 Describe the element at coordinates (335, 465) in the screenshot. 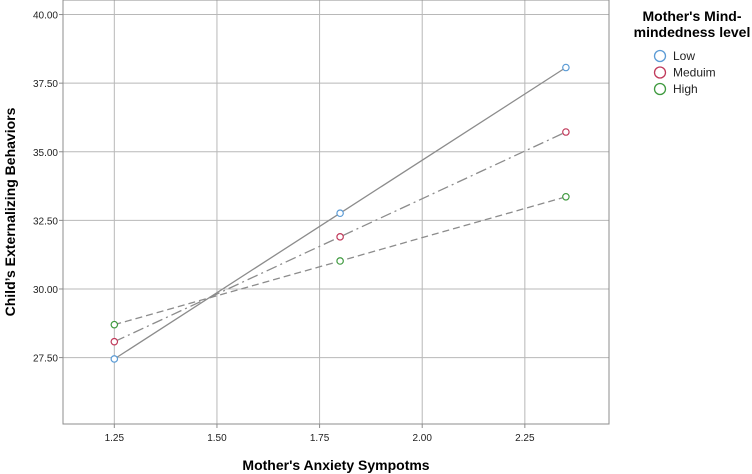

I see `x-axis-title: Mother's Anxiety Sympotms` at that location.